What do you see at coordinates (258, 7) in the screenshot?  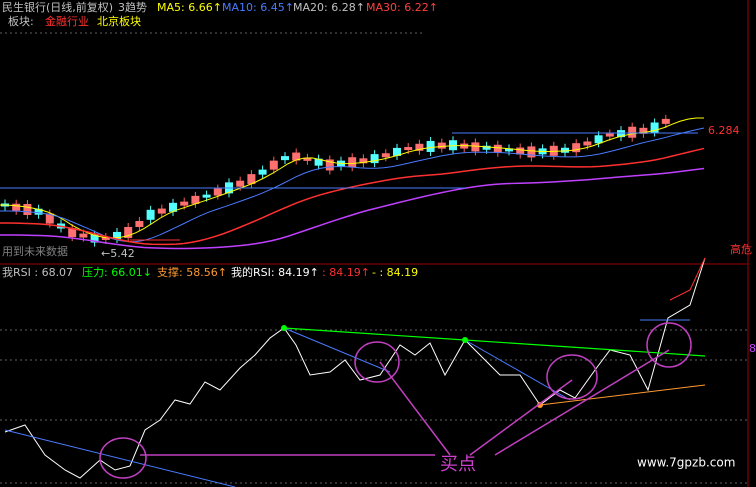 I see `ma10: MA10: 6.45↑` at bounding box center [258, 7].